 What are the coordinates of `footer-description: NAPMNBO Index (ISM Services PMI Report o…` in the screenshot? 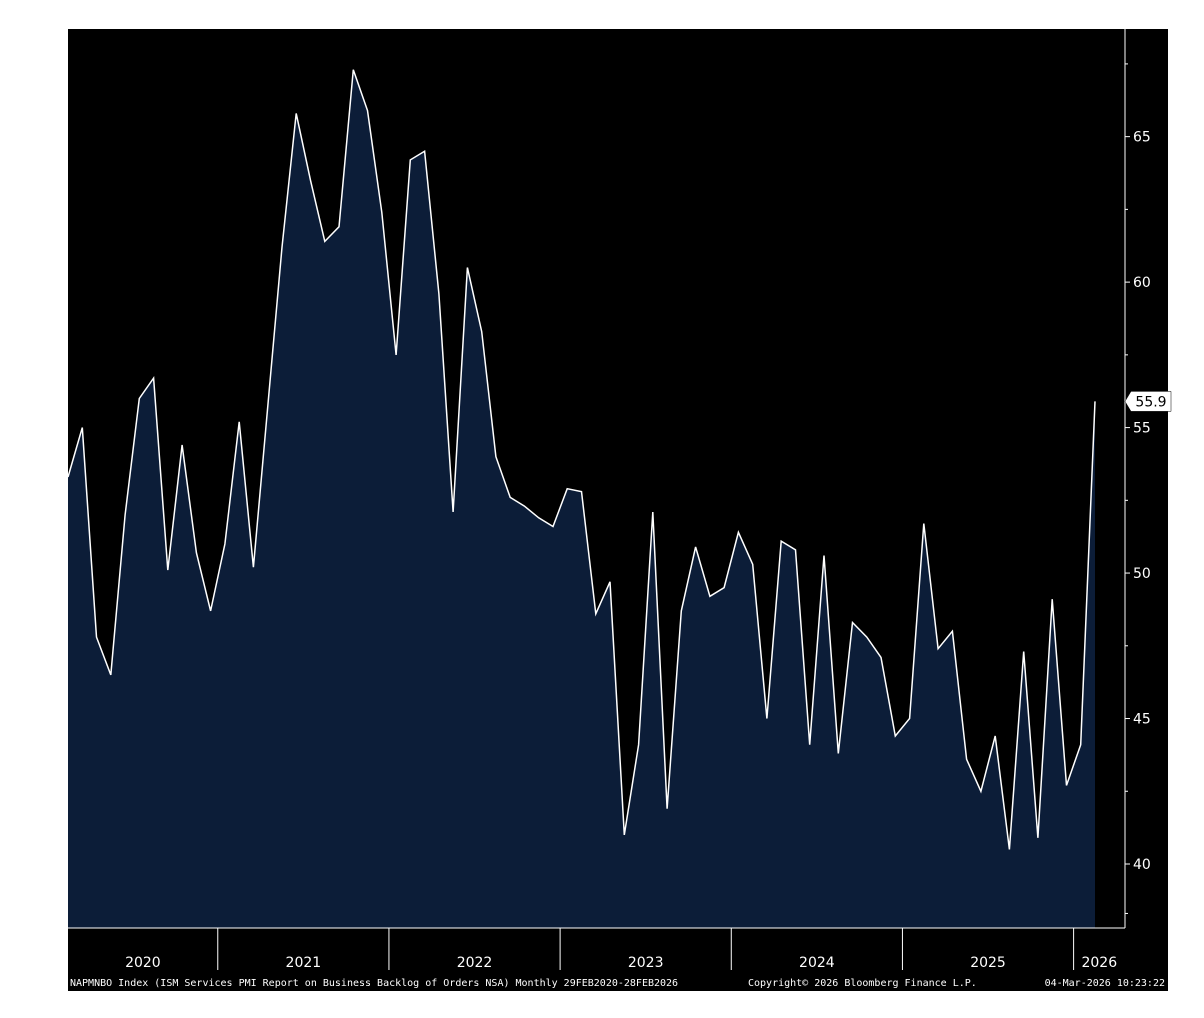 It's located at (374, 983).